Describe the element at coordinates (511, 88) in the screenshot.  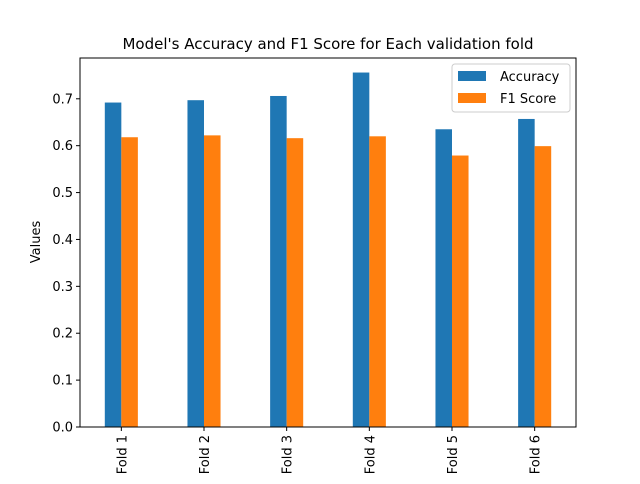
I see `legend: Accuracy F1 Score` at that location.